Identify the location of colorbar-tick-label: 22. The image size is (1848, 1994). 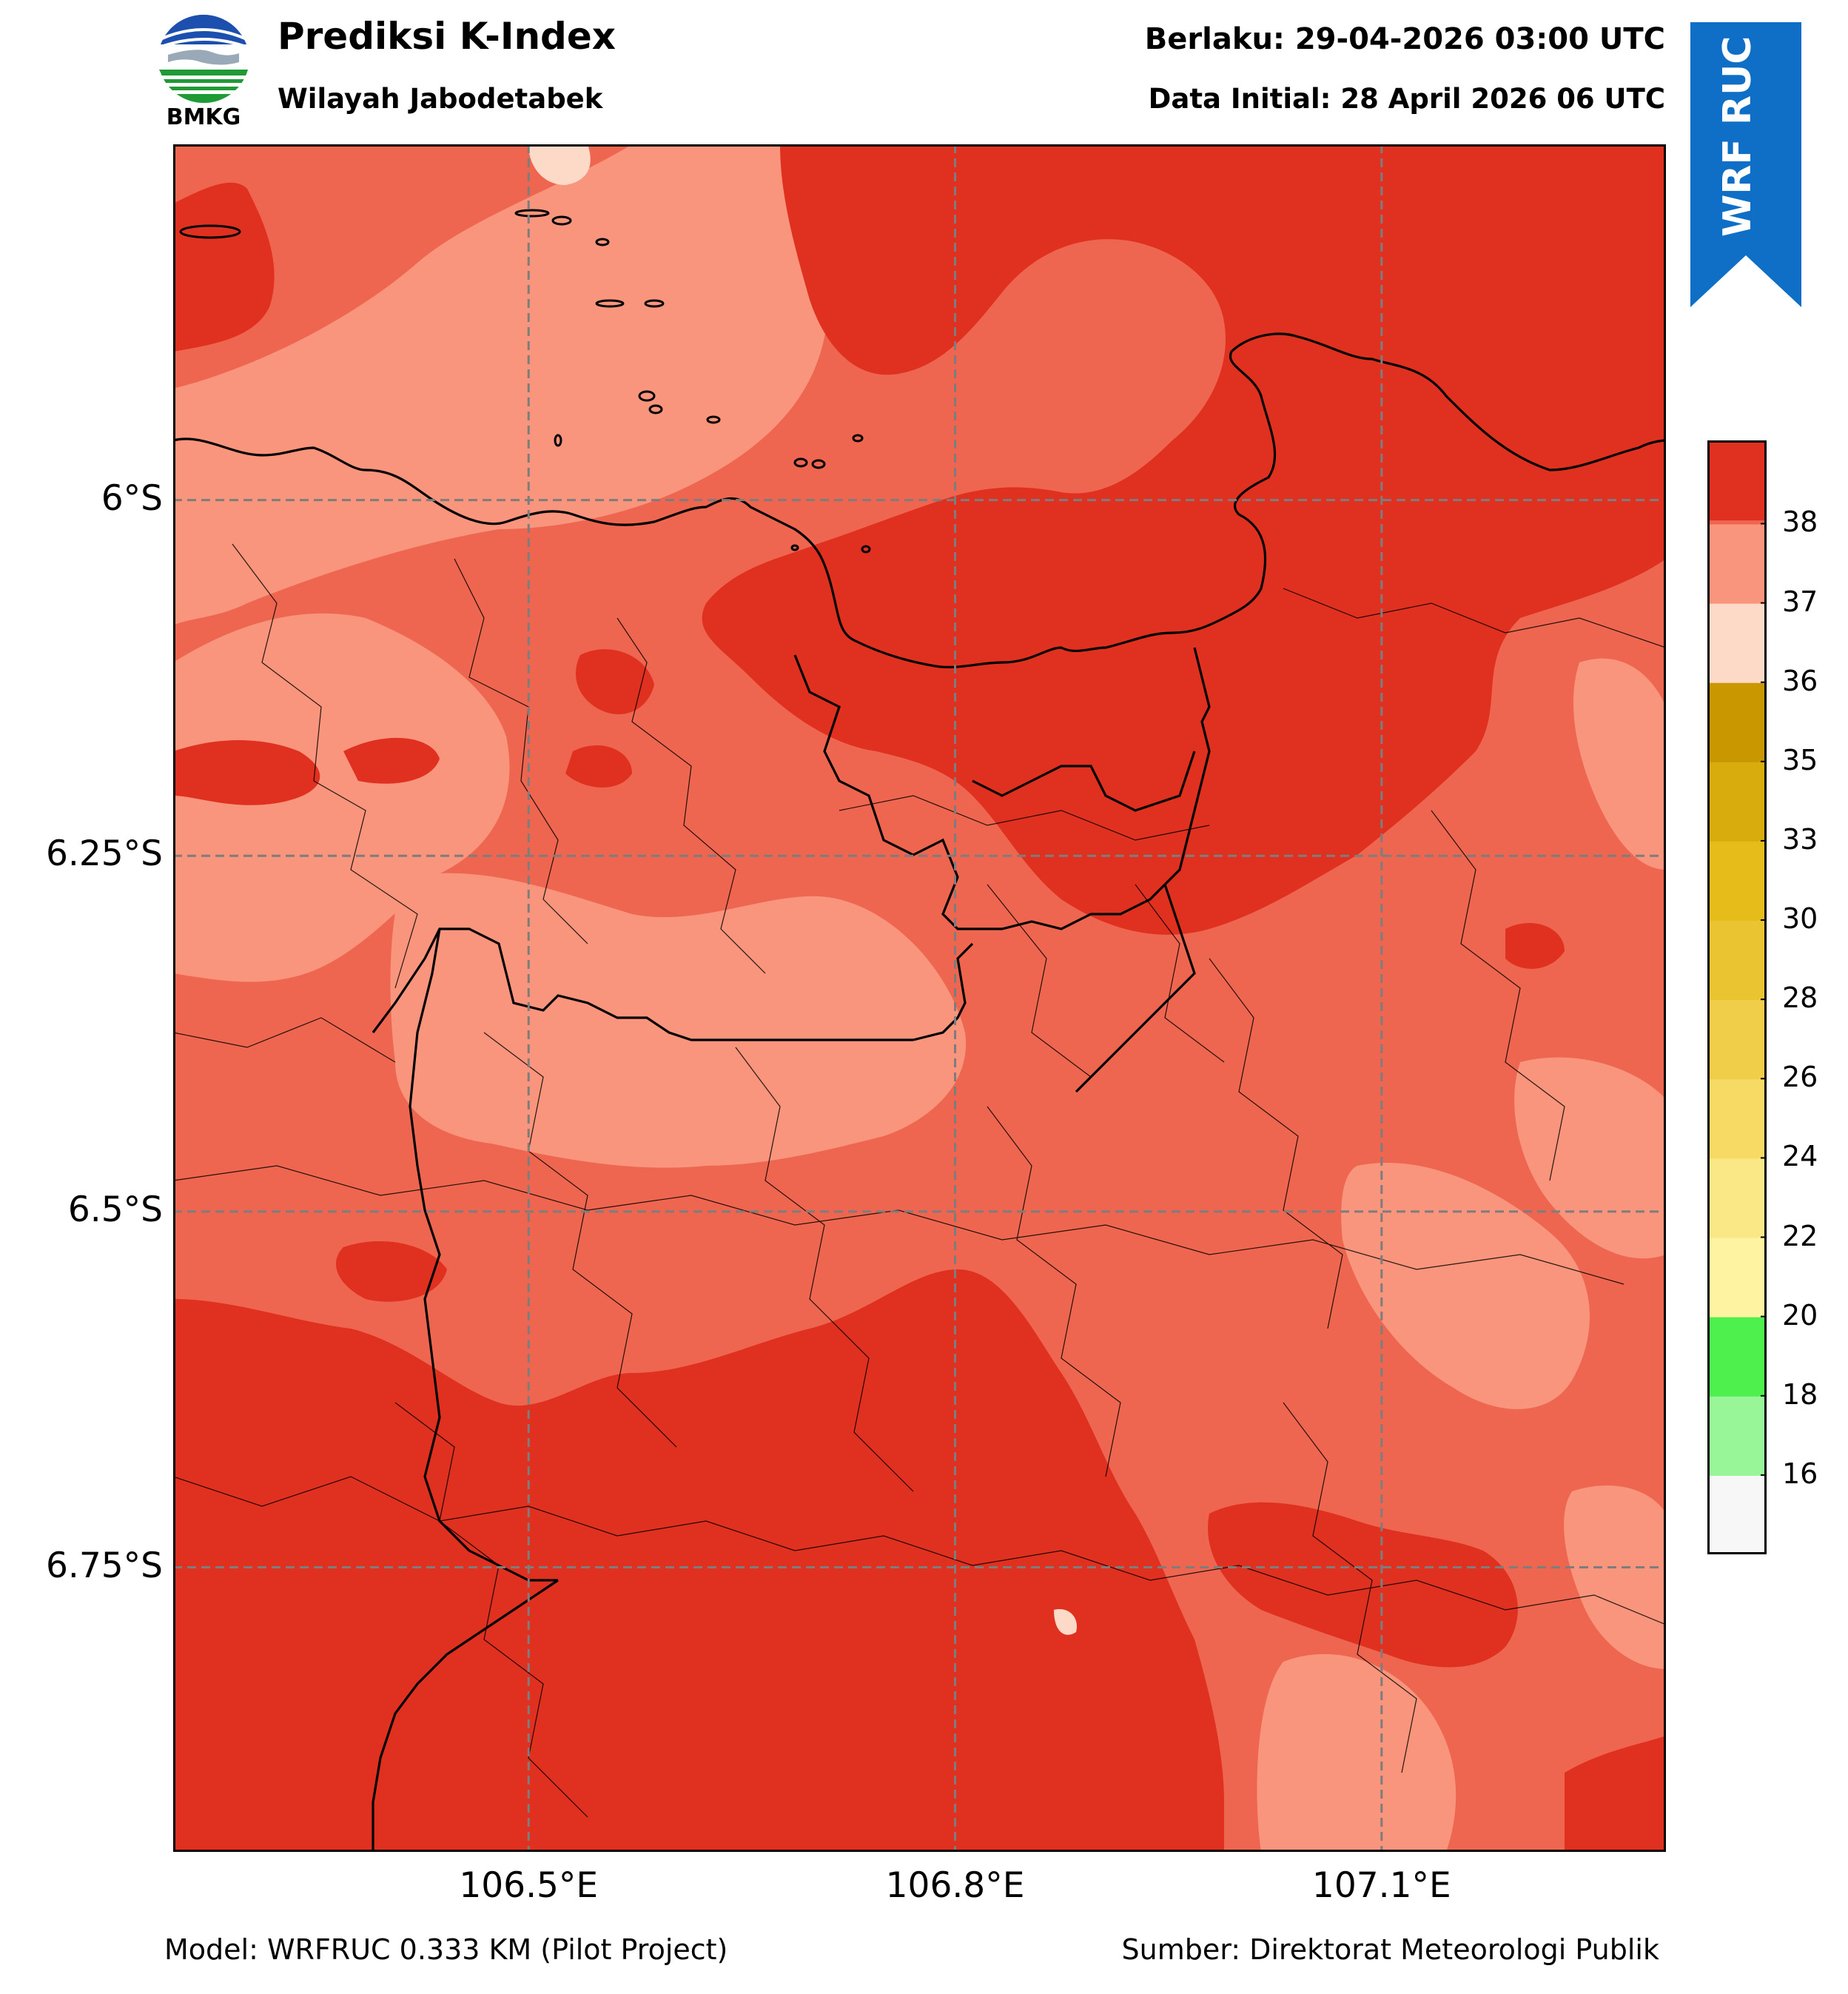
(1800, 1236).